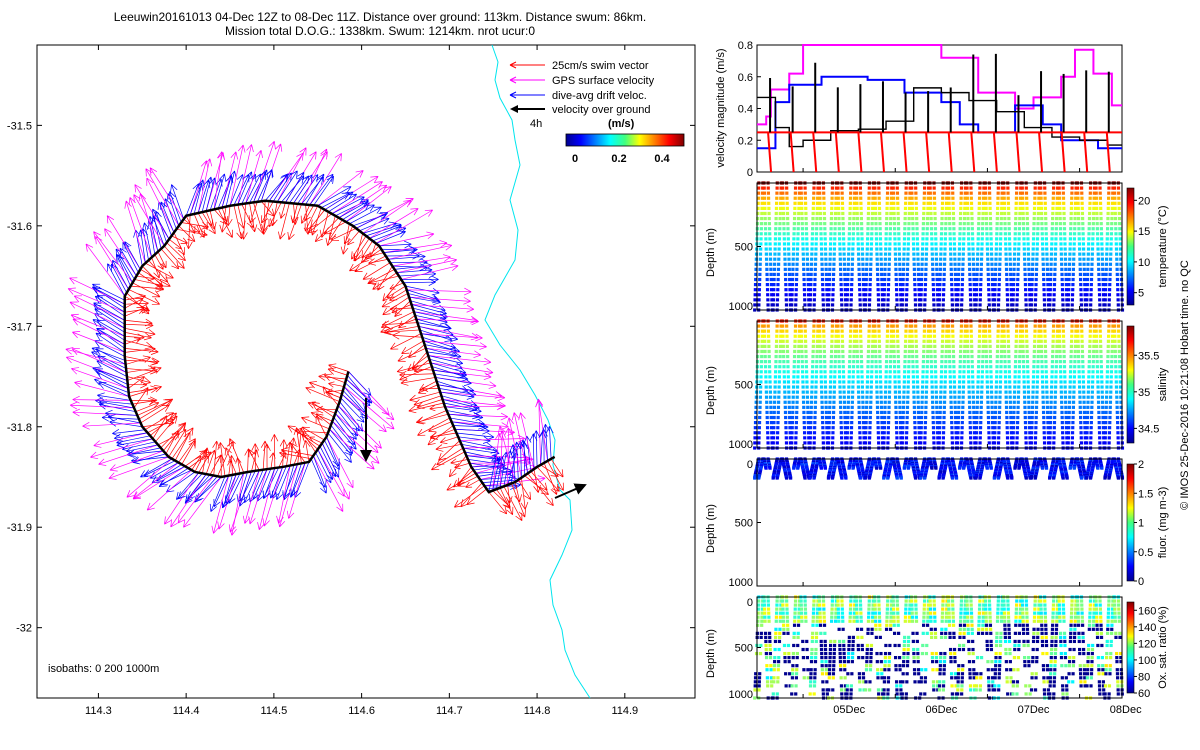  What do you see at coordinates (1147, 611) in the screenshot?
I see `profile-3-cbar-tick-5: 160` at bounding box center [1147, 611].